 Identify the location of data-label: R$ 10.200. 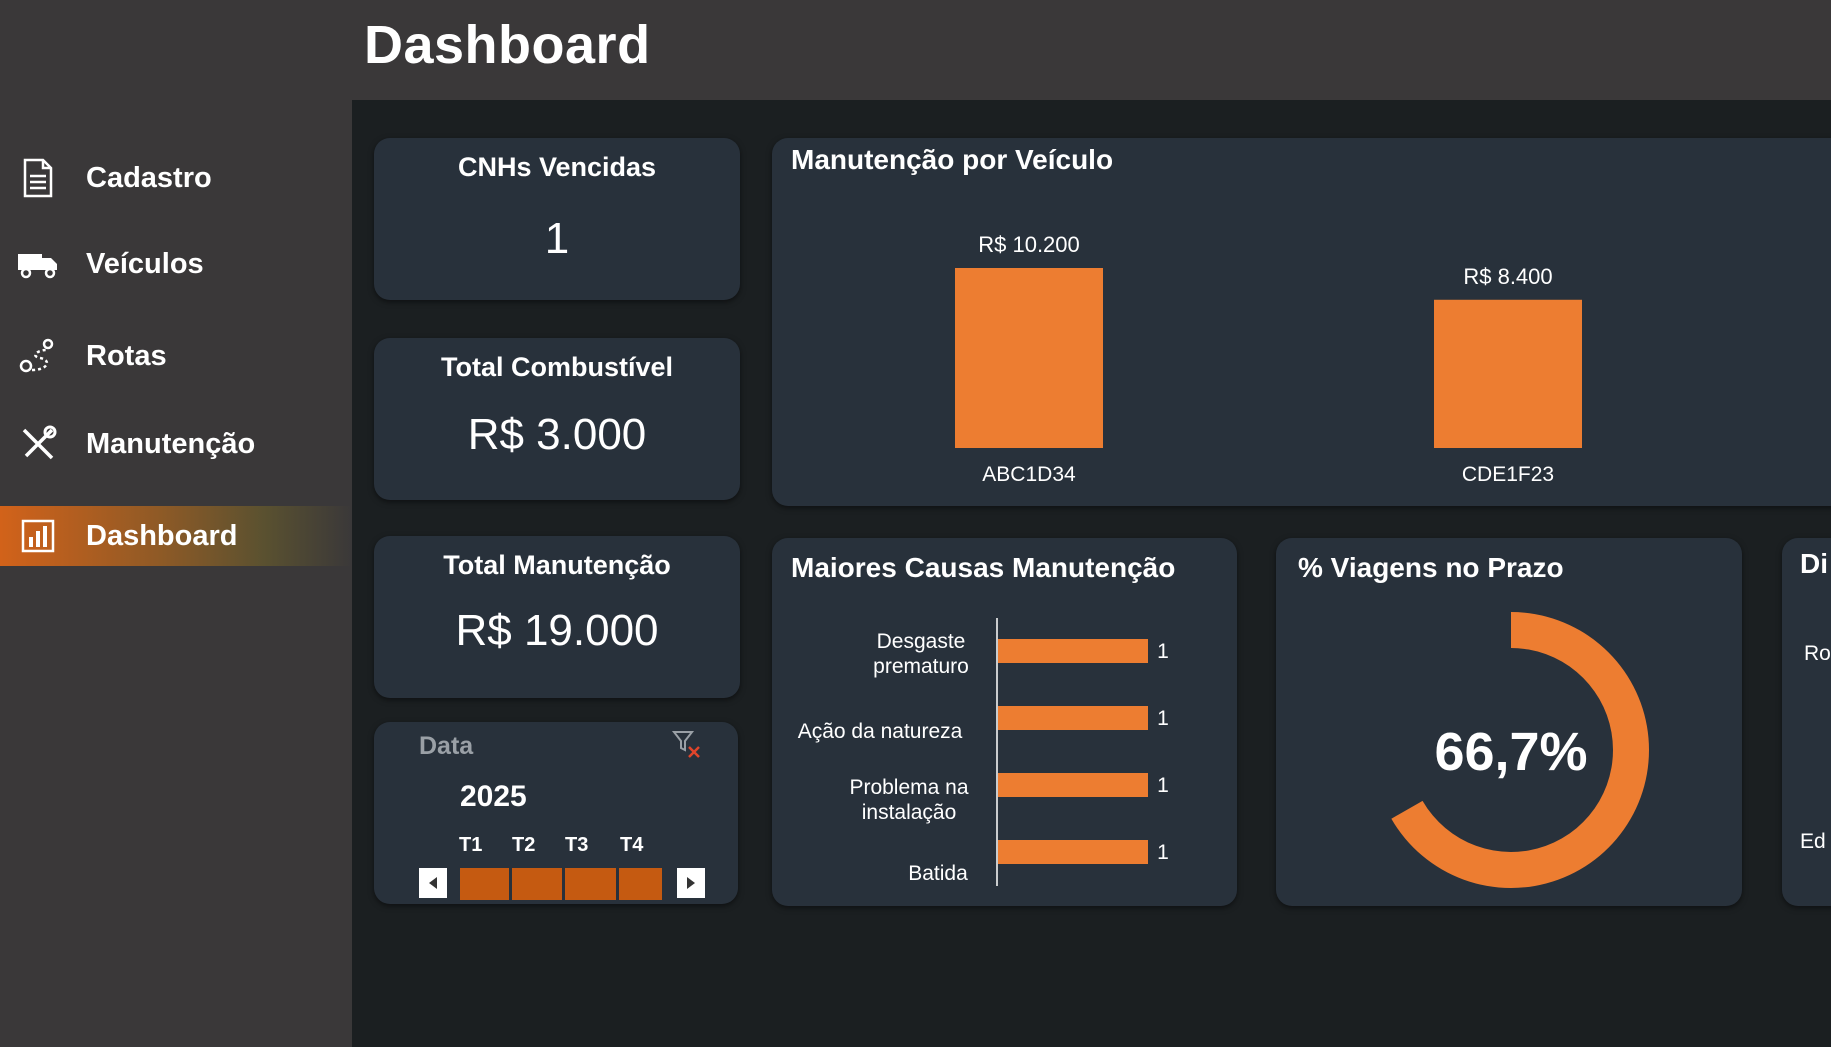
(1029, 244).